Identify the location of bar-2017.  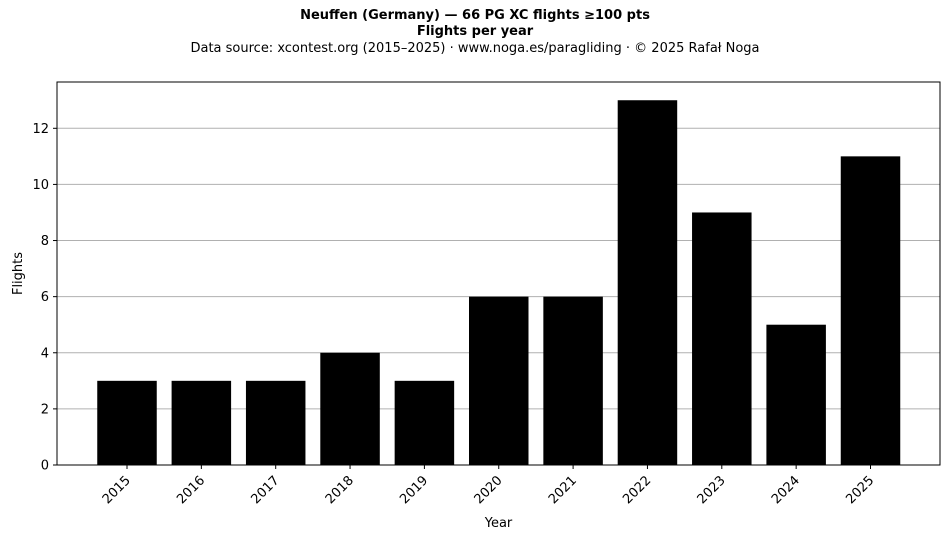
(275, 422).